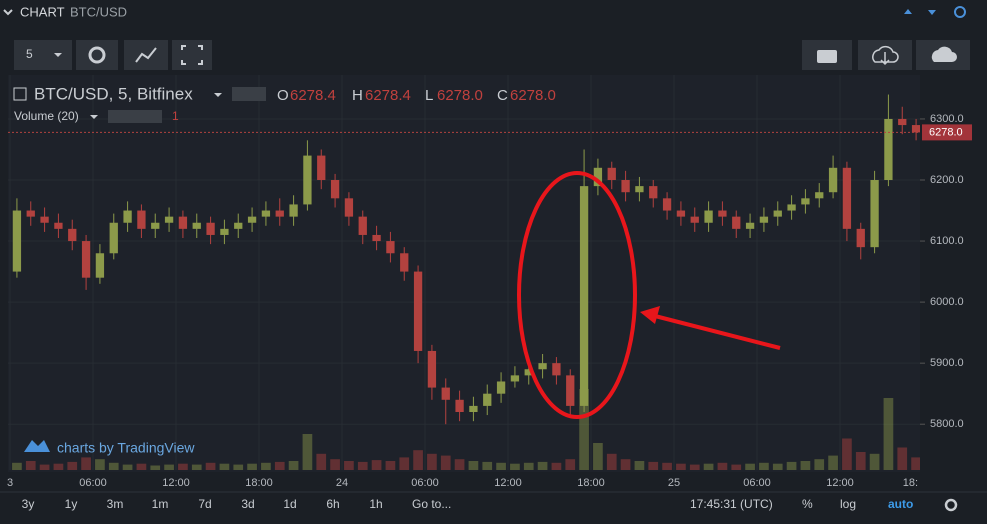 This screenshot has height=524, width=987. Describe the element at coordinates (20, 94) in the screenshot. I see `collapse-box` at that location.